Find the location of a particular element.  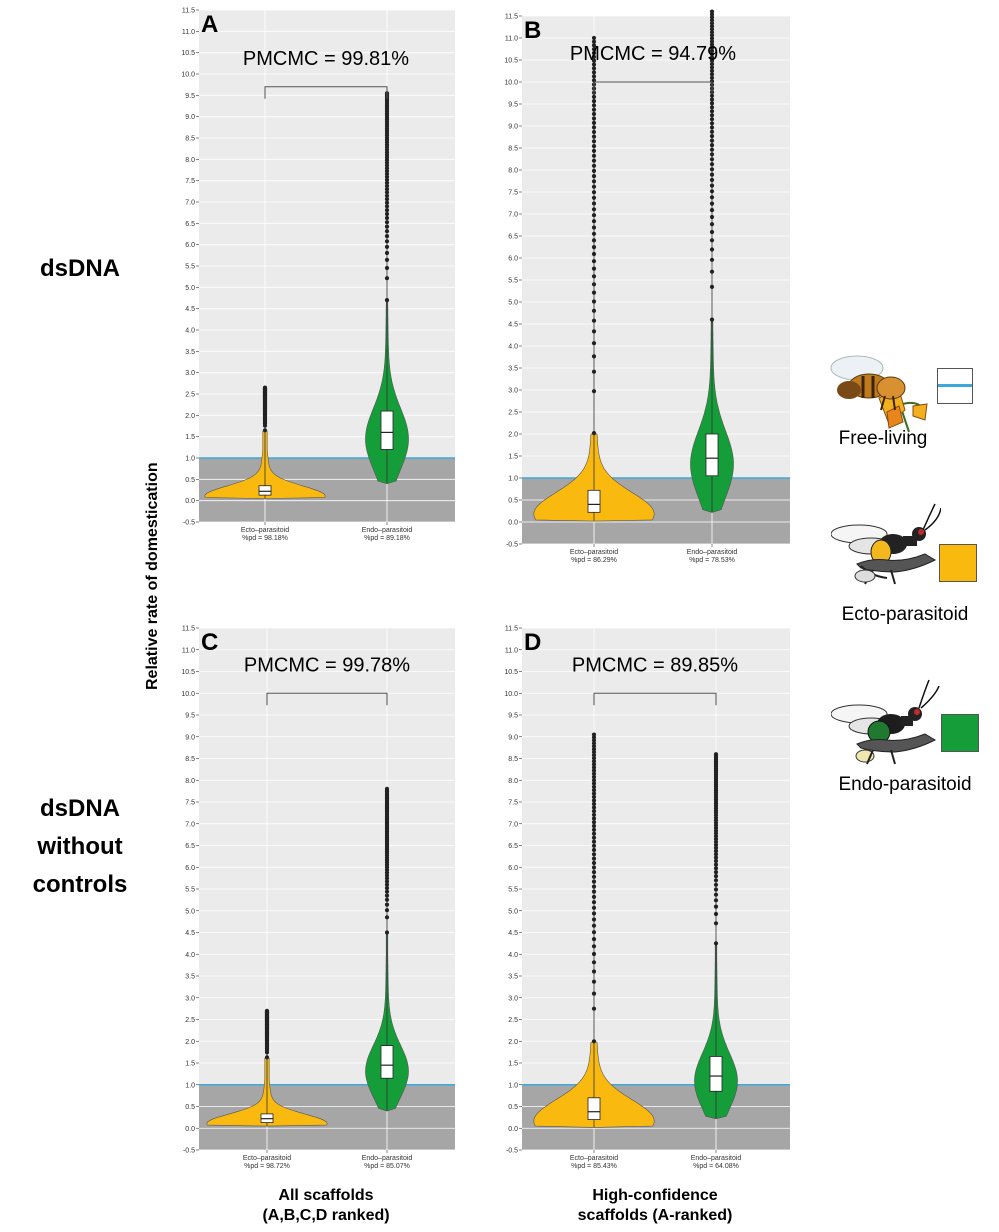

column-label-left-line-2: (A,B,C,D ranked) is located at coordinates (326, 1215).